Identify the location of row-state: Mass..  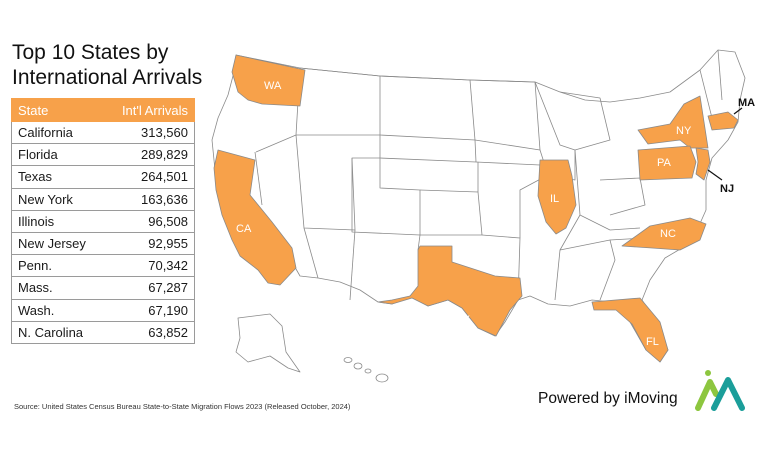
(57, 288).